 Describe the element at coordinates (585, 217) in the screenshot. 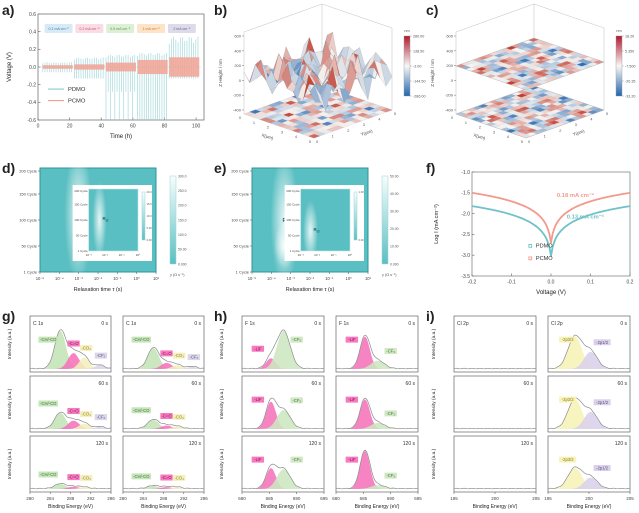

I see `svg-text: 0.13 mA cm⁻²` at that location.